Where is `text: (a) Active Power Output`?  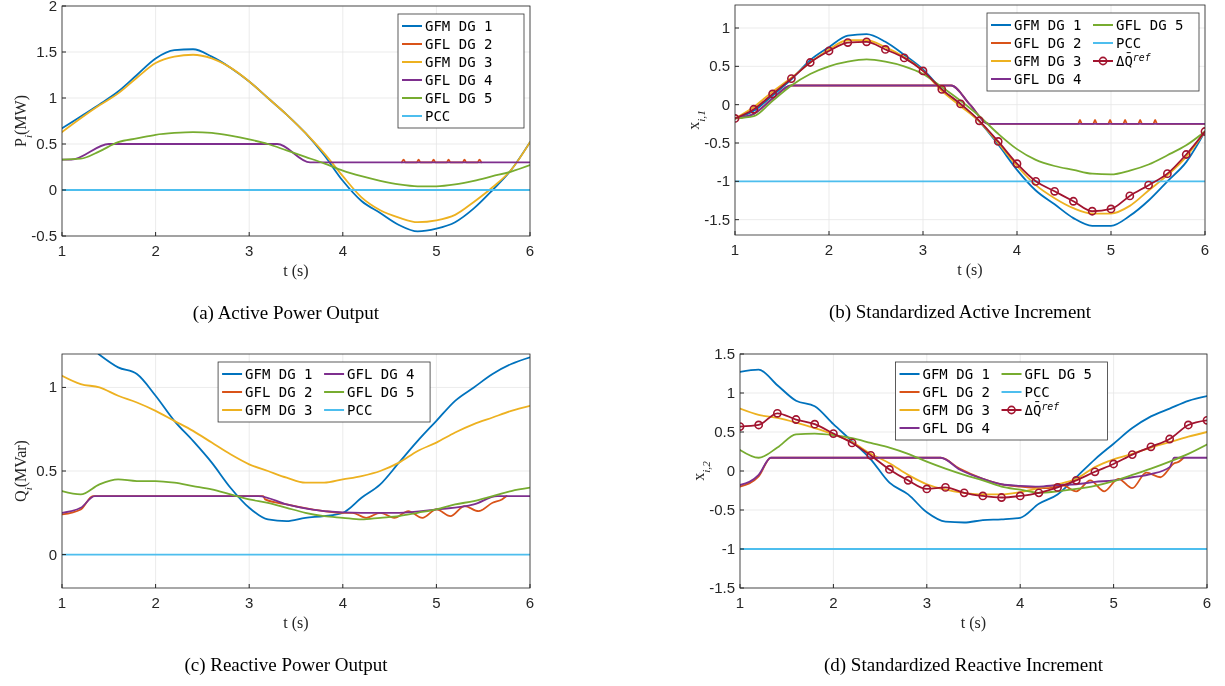
text: (a) Active Power Output is located at coordinates (286, 313).